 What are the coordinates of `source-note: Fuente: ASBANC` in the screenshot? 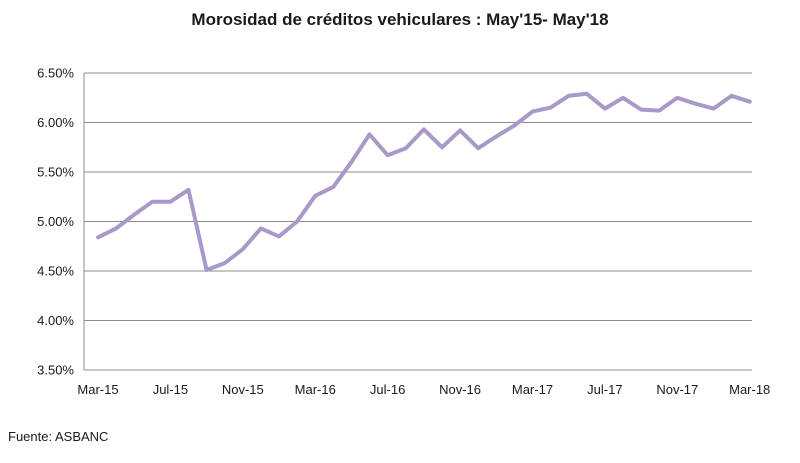 It's located at (58, 436).